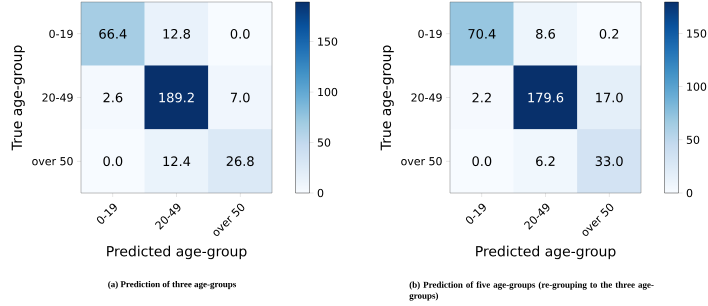 The width and height of the screenshot is (708, 306). What do you see at coordinates (545, 161) in the screenshot?
I see `data-label: 6.2` at bounding box center [545, 161].